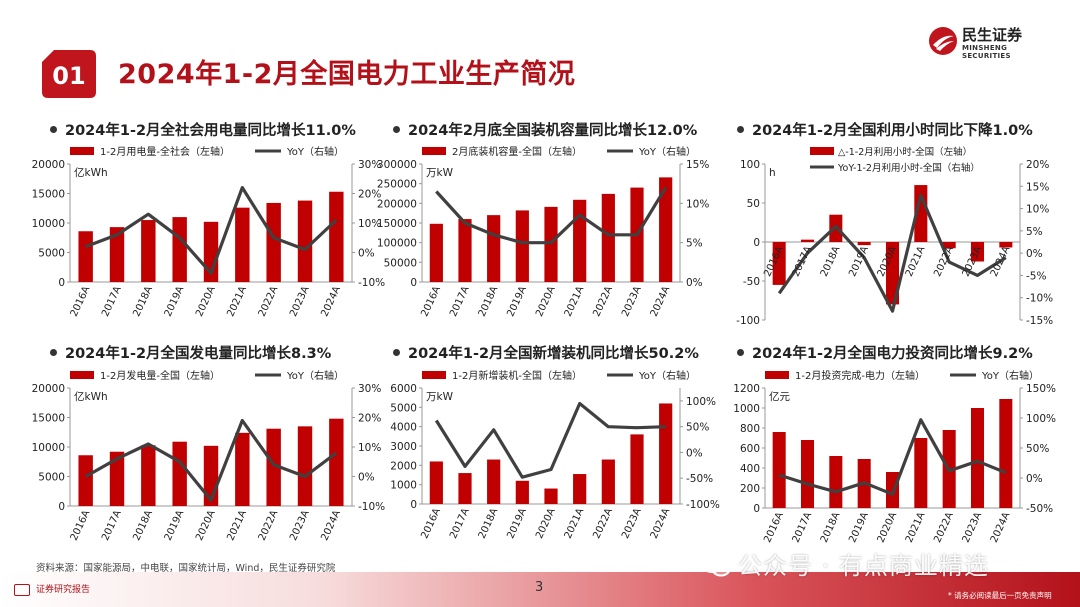  What do you see at coordinates (746, 389) in the screenshot?
I see `left-tick-label: 1200` at bounding box center [746, 389].